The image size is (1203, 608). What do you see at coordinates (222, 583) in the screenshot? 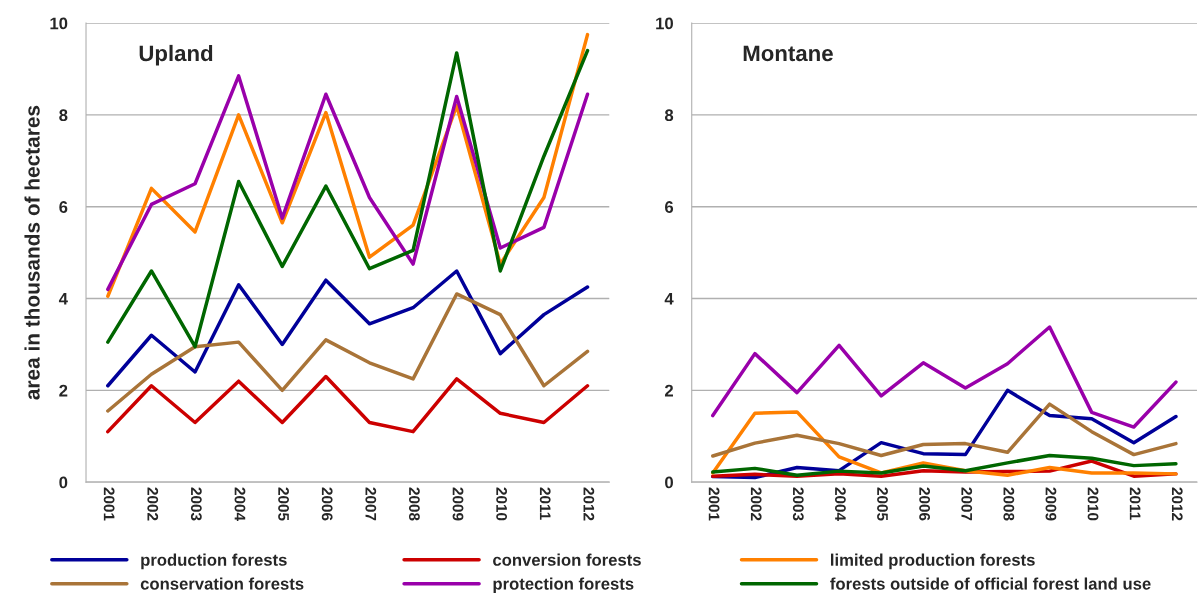
I see `legend-label: conservation forests` at bounding box center [222, 583].